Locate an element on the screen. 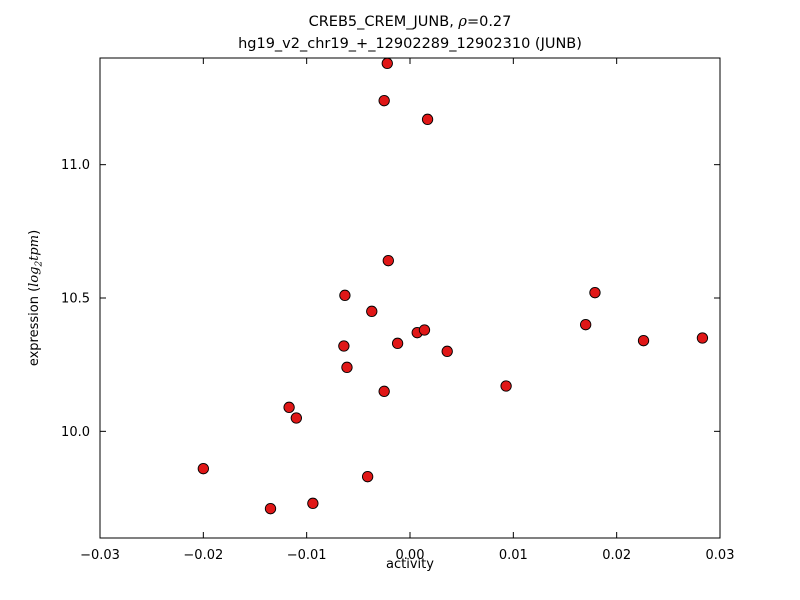  title-text-suffix: =0.27 is located at coordinates (489, 22).